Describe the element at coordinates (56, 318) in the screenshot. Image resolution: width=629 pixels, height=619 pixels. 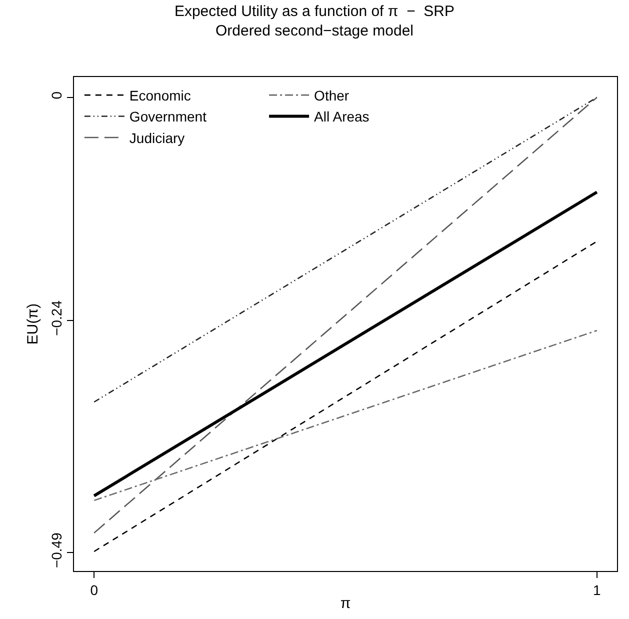
I see `y-tick-label: −0.24` at that location.